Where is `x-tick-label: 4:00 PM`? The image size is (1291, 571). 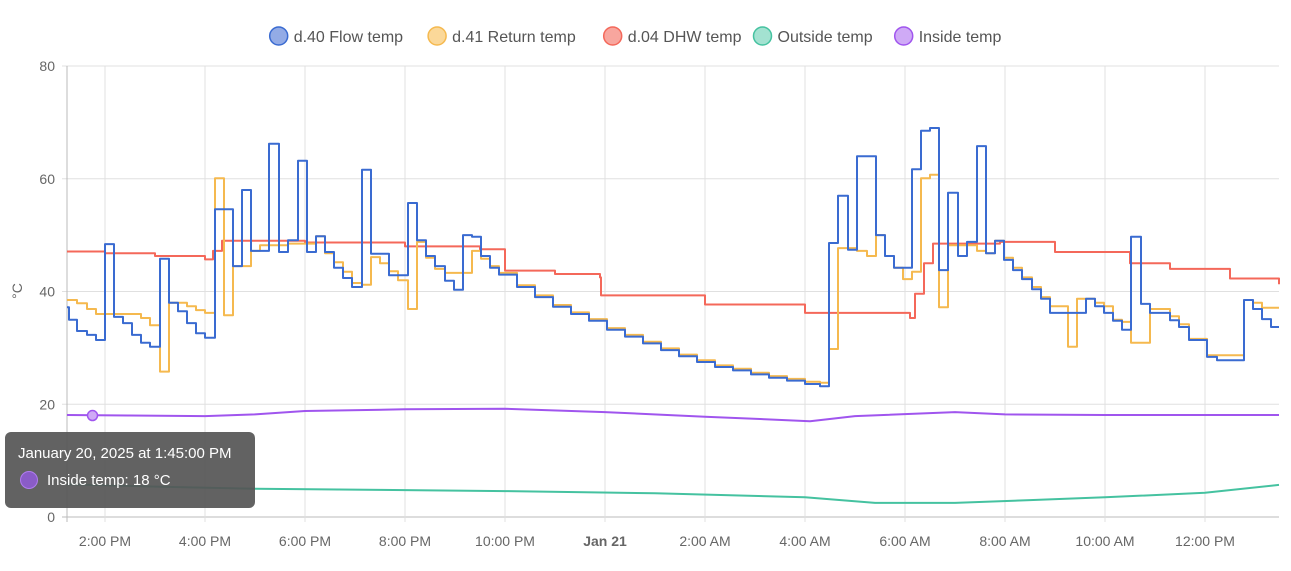 x-tick-label: 4:00 PM is located at coordinates (205, 541).